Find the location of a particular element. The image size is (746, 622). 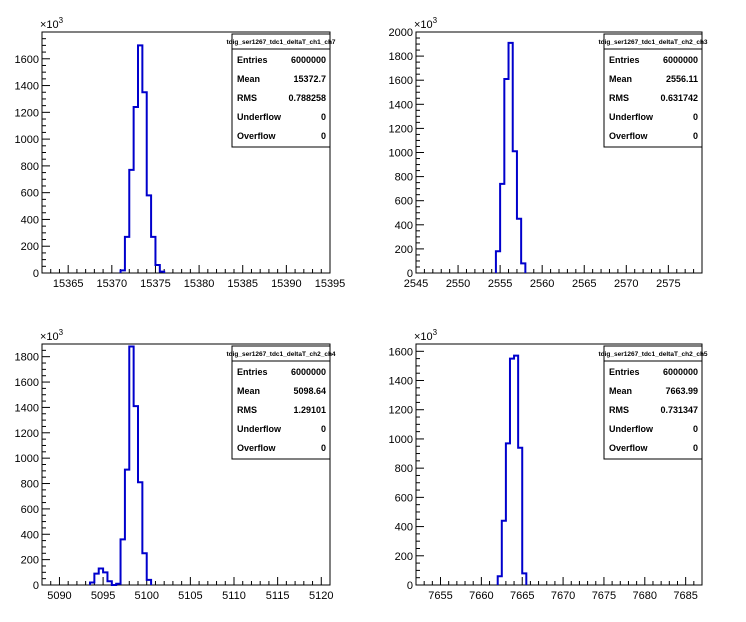

x-tick-label: 2575 is located at coordinates (668, 284).